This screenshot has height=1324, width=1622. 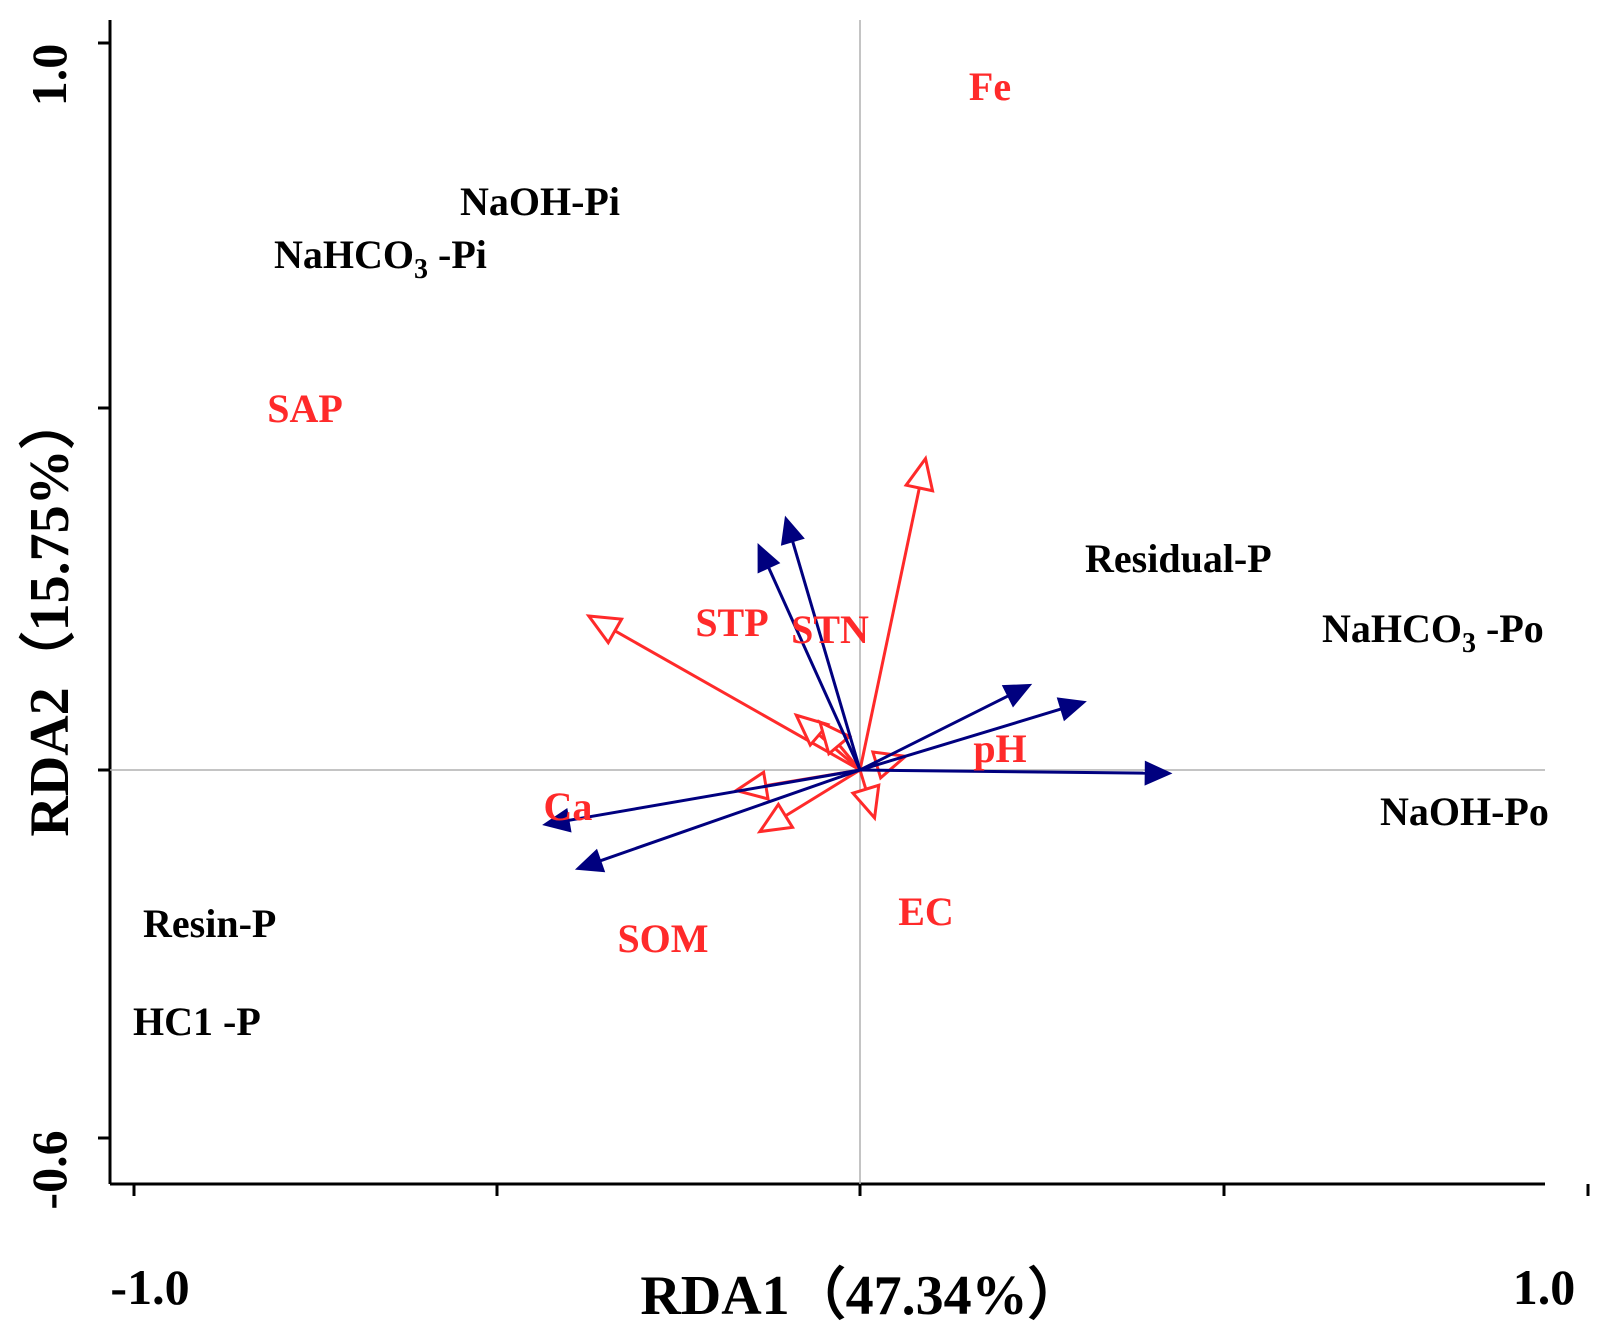 I want to click on label-hc1-p: HC1 -P, so click(x=197, y=1021).